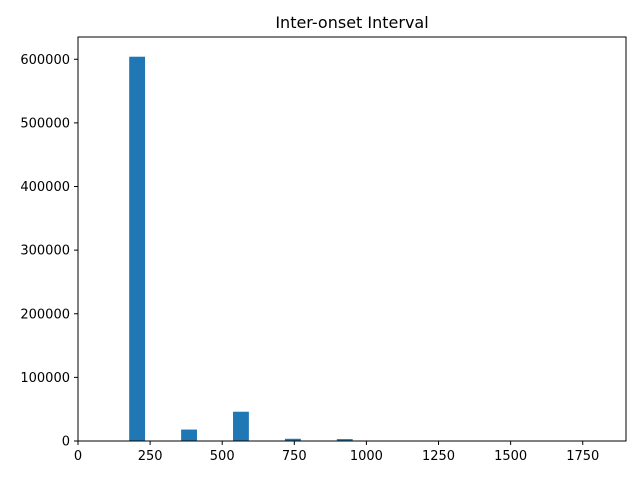 This screenshot has width=640, height=480. I want to click on chart-title: Inter-onset Interval, so click(351, 22).